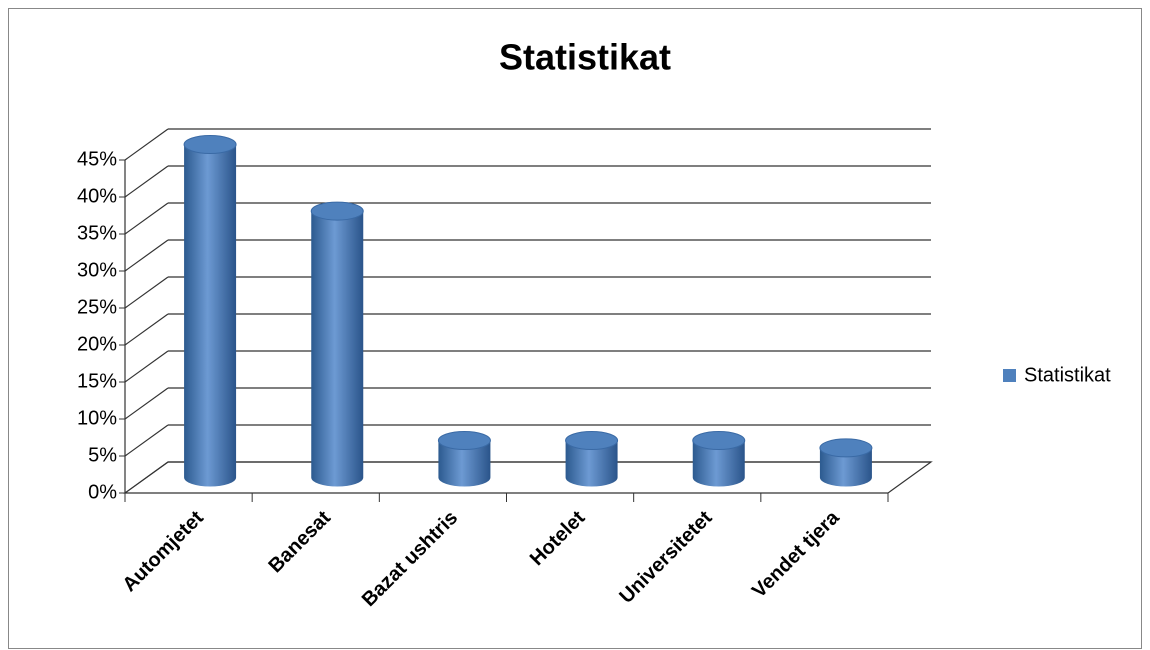  I want to click on y-tick-label: 40%, so click(97, 196).